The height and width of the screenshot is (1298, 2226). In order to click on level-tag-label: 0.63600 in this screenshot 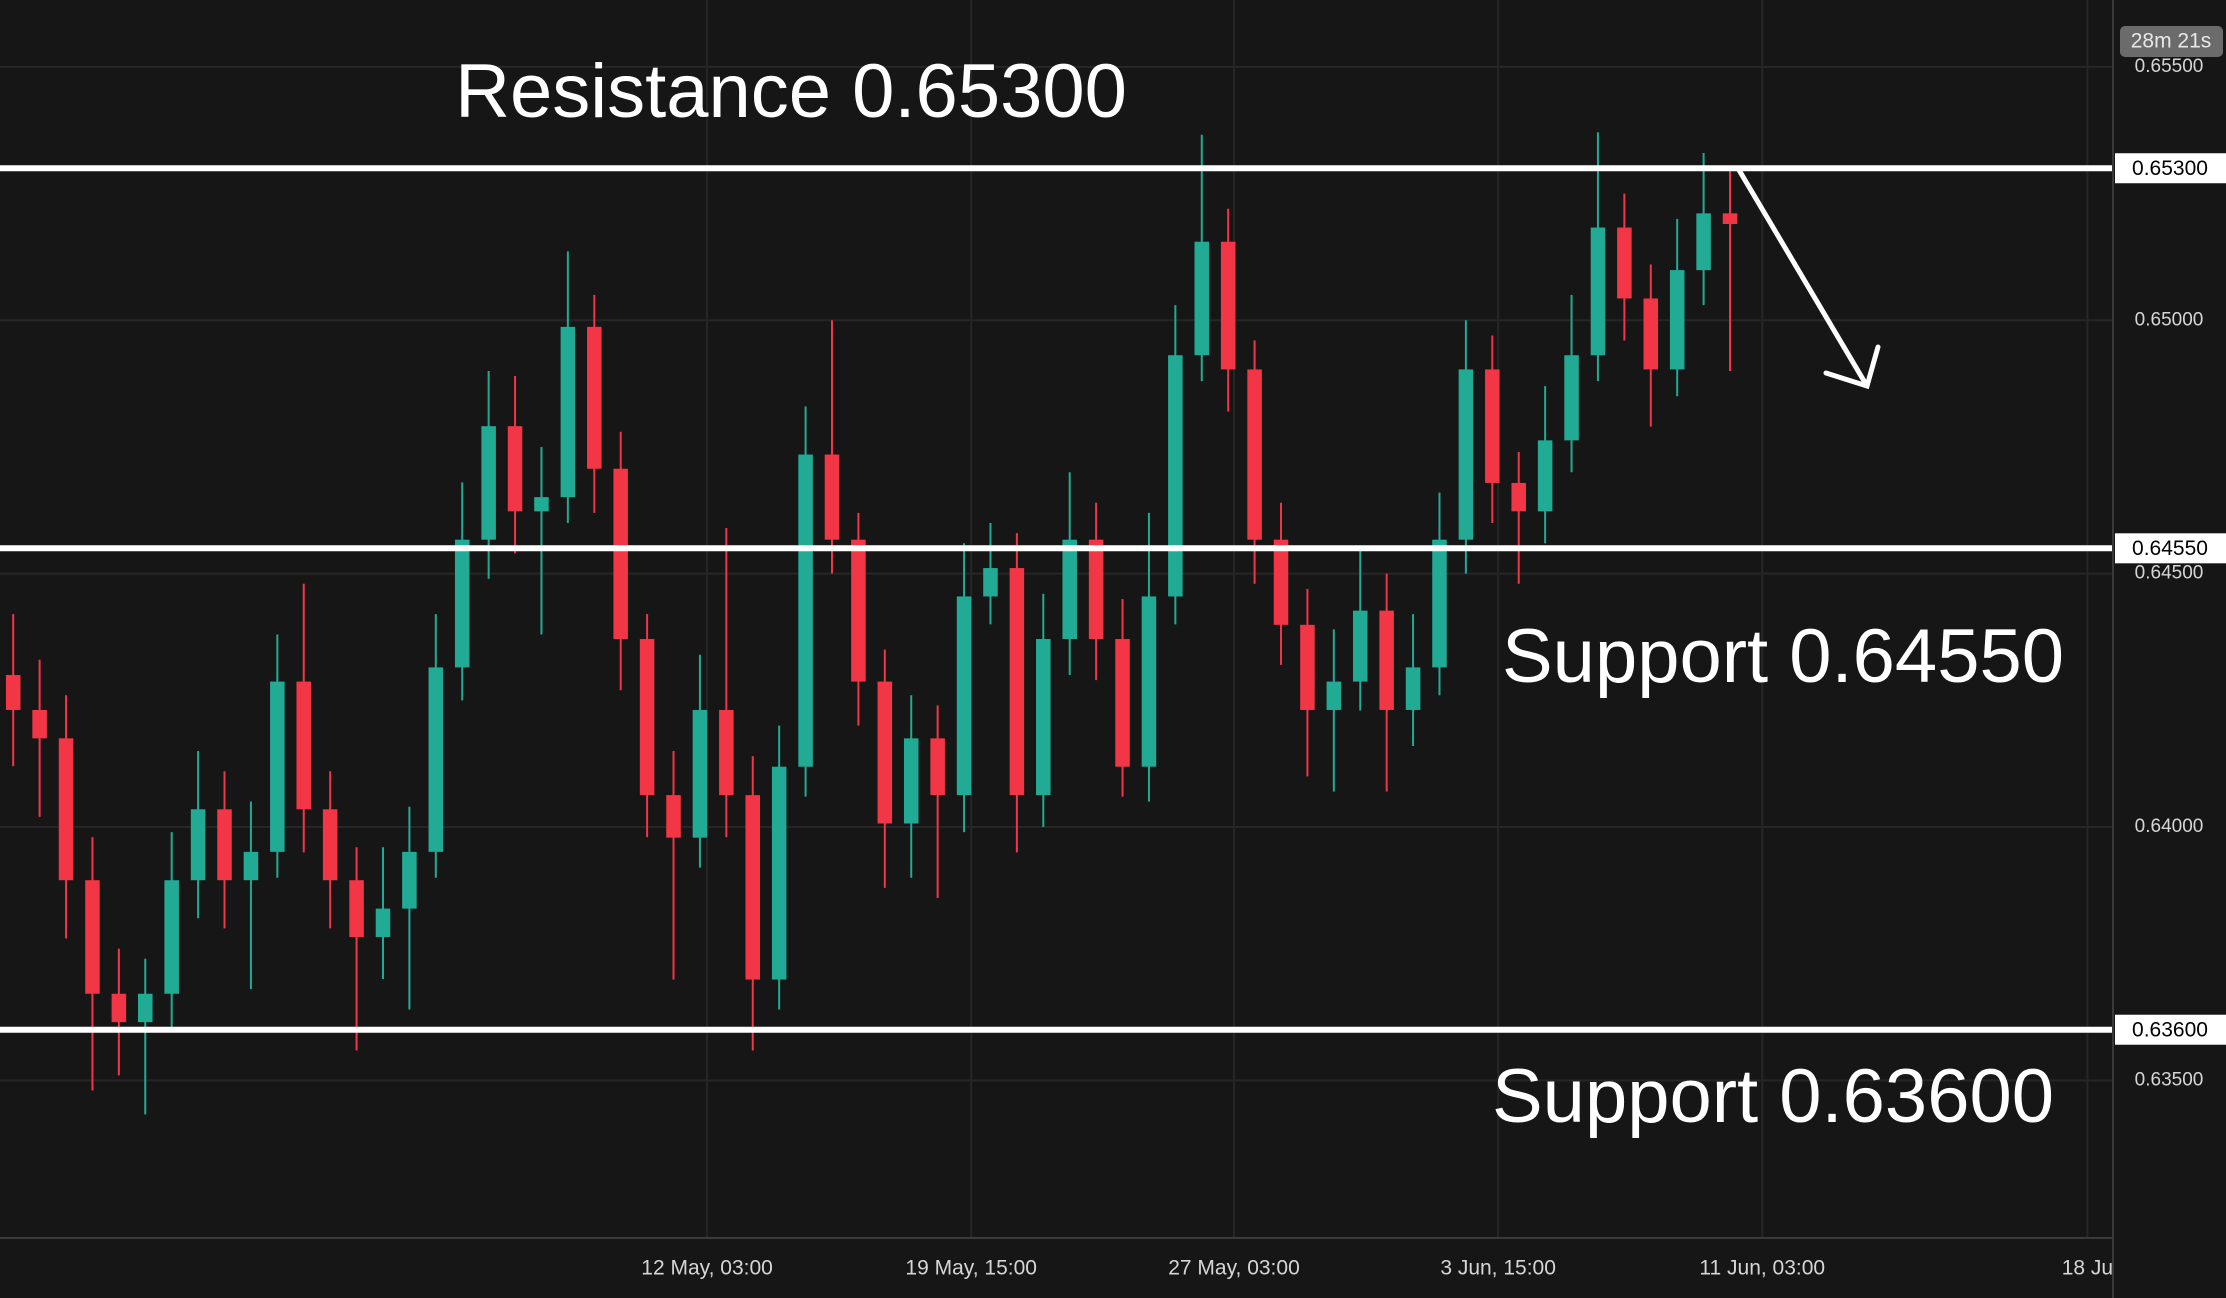, I will do `click(2170, 1029)`.